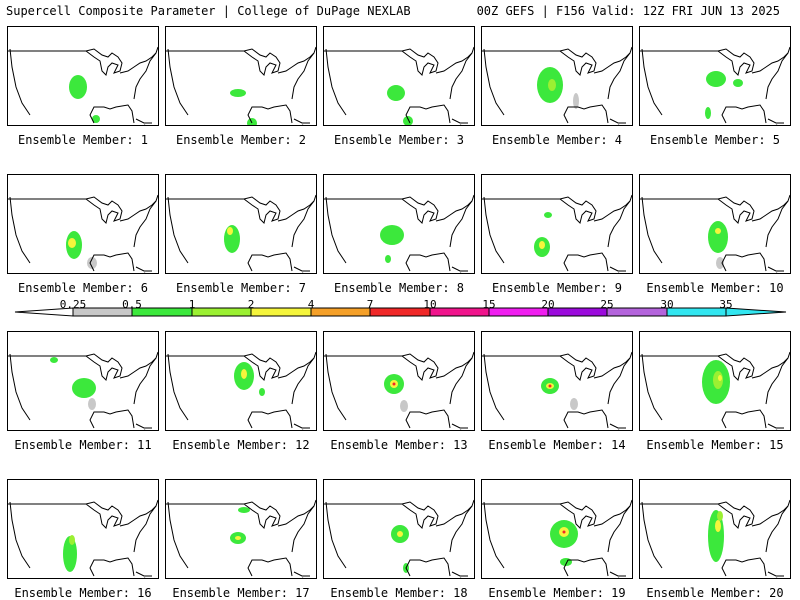 Image resolution: width=800 pixels, height=600 pixels. What do you see at coordinates (132, 304) in the screenshot?
I see `colorbar-tick-label: 0.5` at bounding box center [132, 304].